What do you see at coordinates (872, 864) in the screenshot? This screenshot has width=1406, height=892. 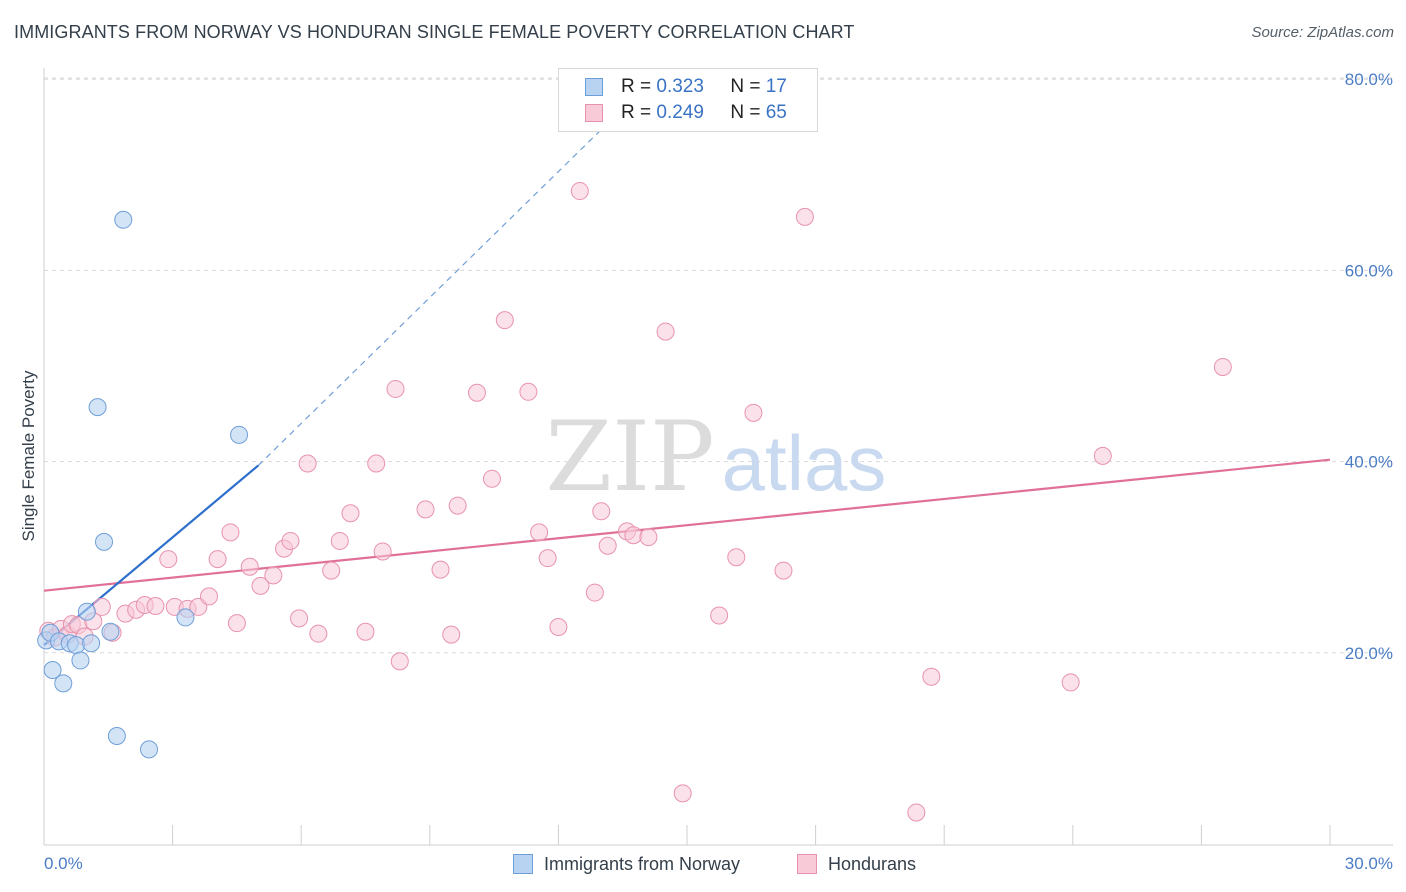 I see `legend-label-honduran: Hondurans` at bounding box center [872, 864].